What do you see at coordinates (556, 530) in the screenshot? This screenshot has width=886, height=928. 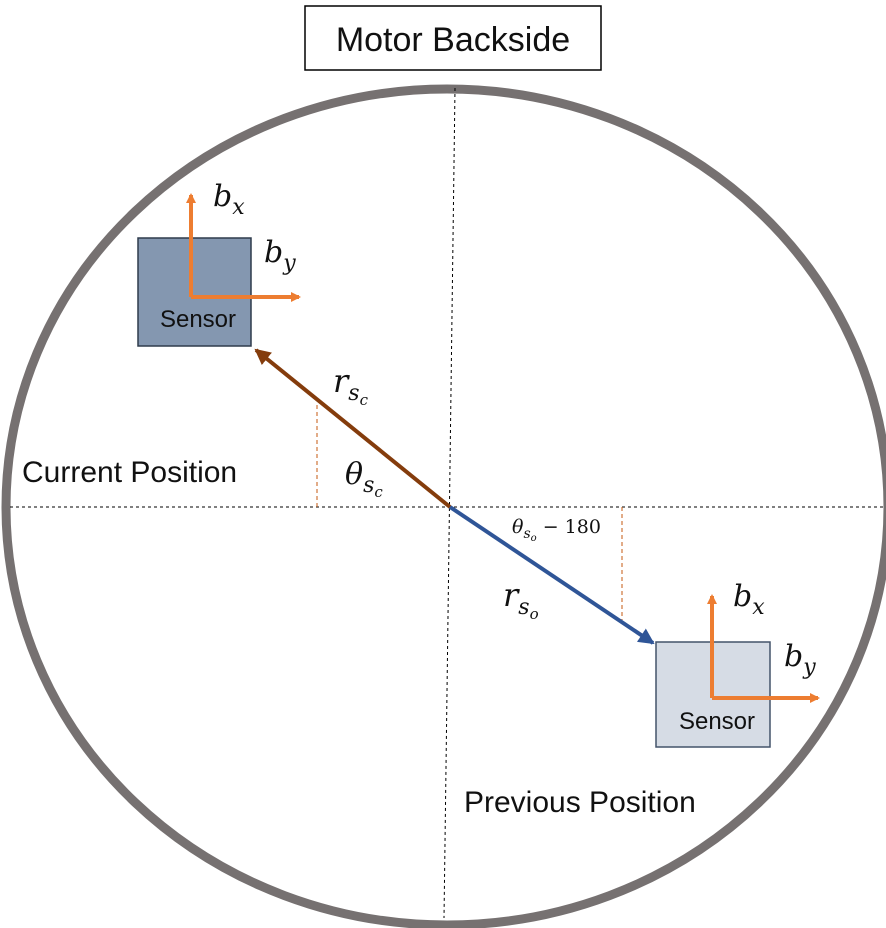 I see `previous-angle-label: θso − 180` at bounding box center [556, 530].